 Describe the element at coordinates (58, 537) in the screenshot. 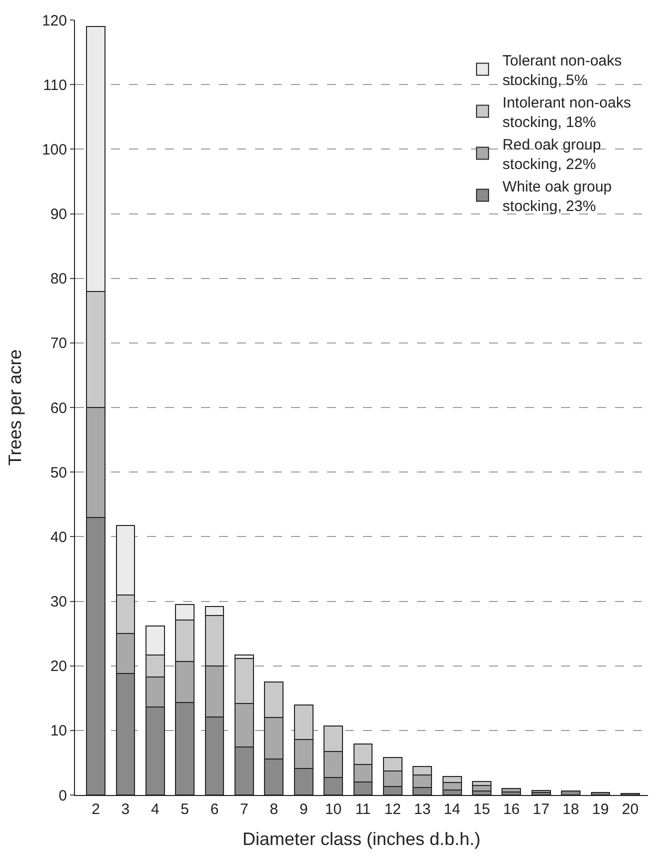

I see `y-tick-label: 40` at that location.